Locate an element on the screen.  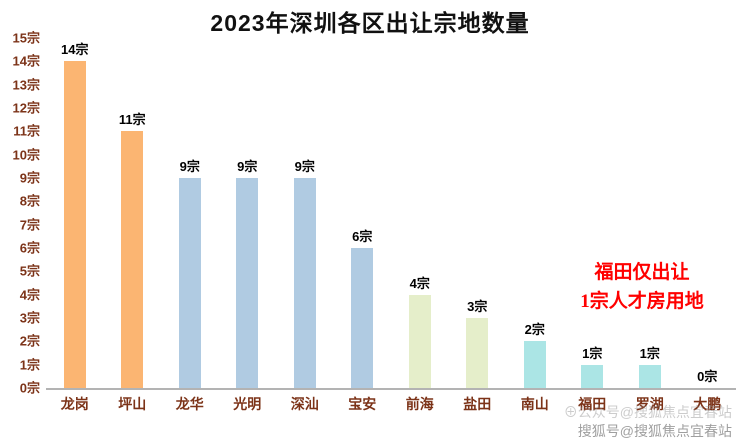
y-axis: 15宗 14宗 13宗 12宗 11宗 10宗 9宗 8宗 7宗 6宗 5宗 4宗 3宗 2宗 1宗 0宗 is located at coordinates (25, 213).